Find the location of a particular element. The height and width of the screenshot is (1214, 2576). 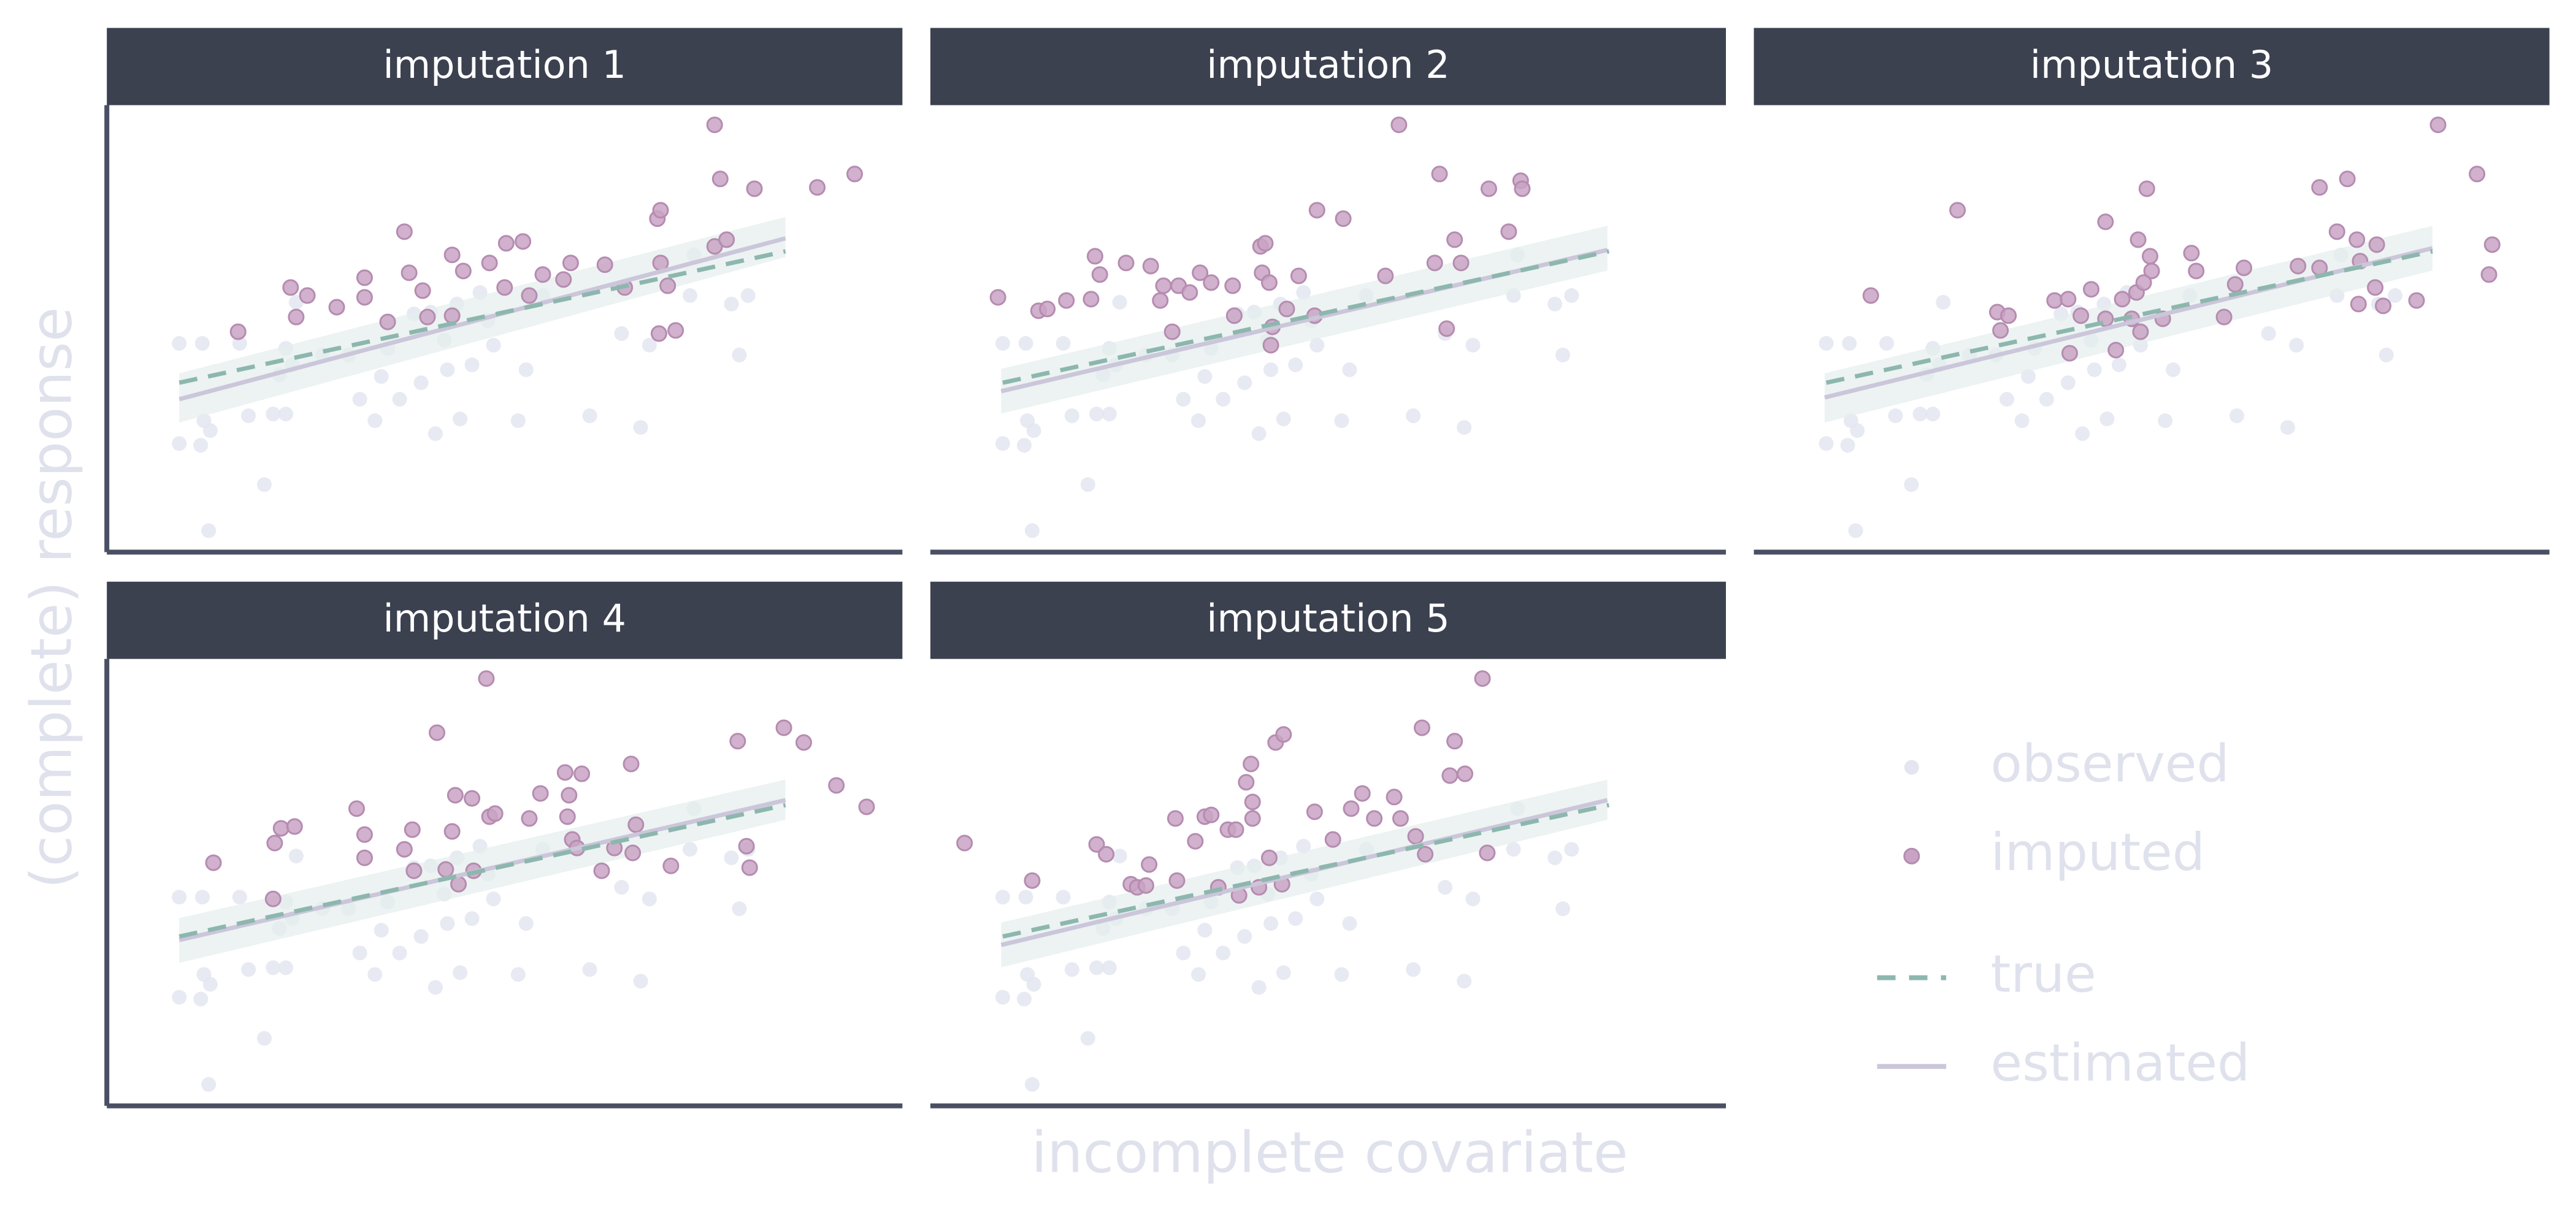

panel-title: imputation 2 is located at coordinates (1328, 64).